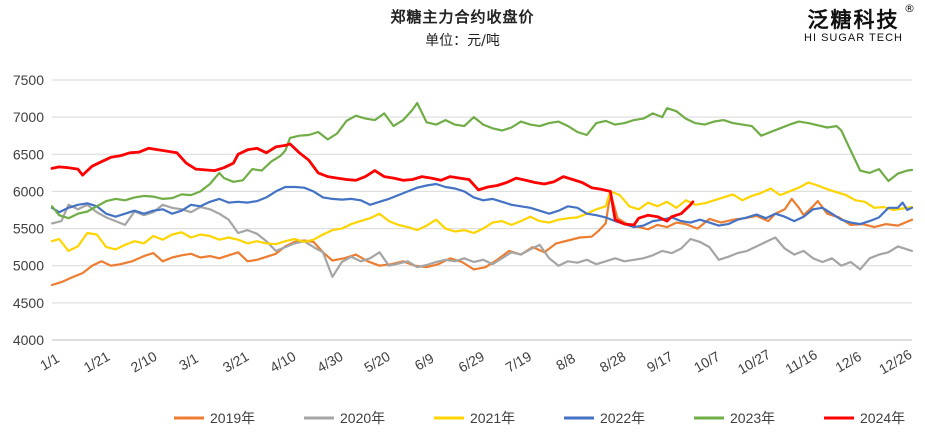 The image size is (925, 444). What do you see at coordinates (539, 418) in the screenshot?
I see `legend: 2019年 2020年 2021年 2022年 2023年 2024年` at bounding box center [539, 418].